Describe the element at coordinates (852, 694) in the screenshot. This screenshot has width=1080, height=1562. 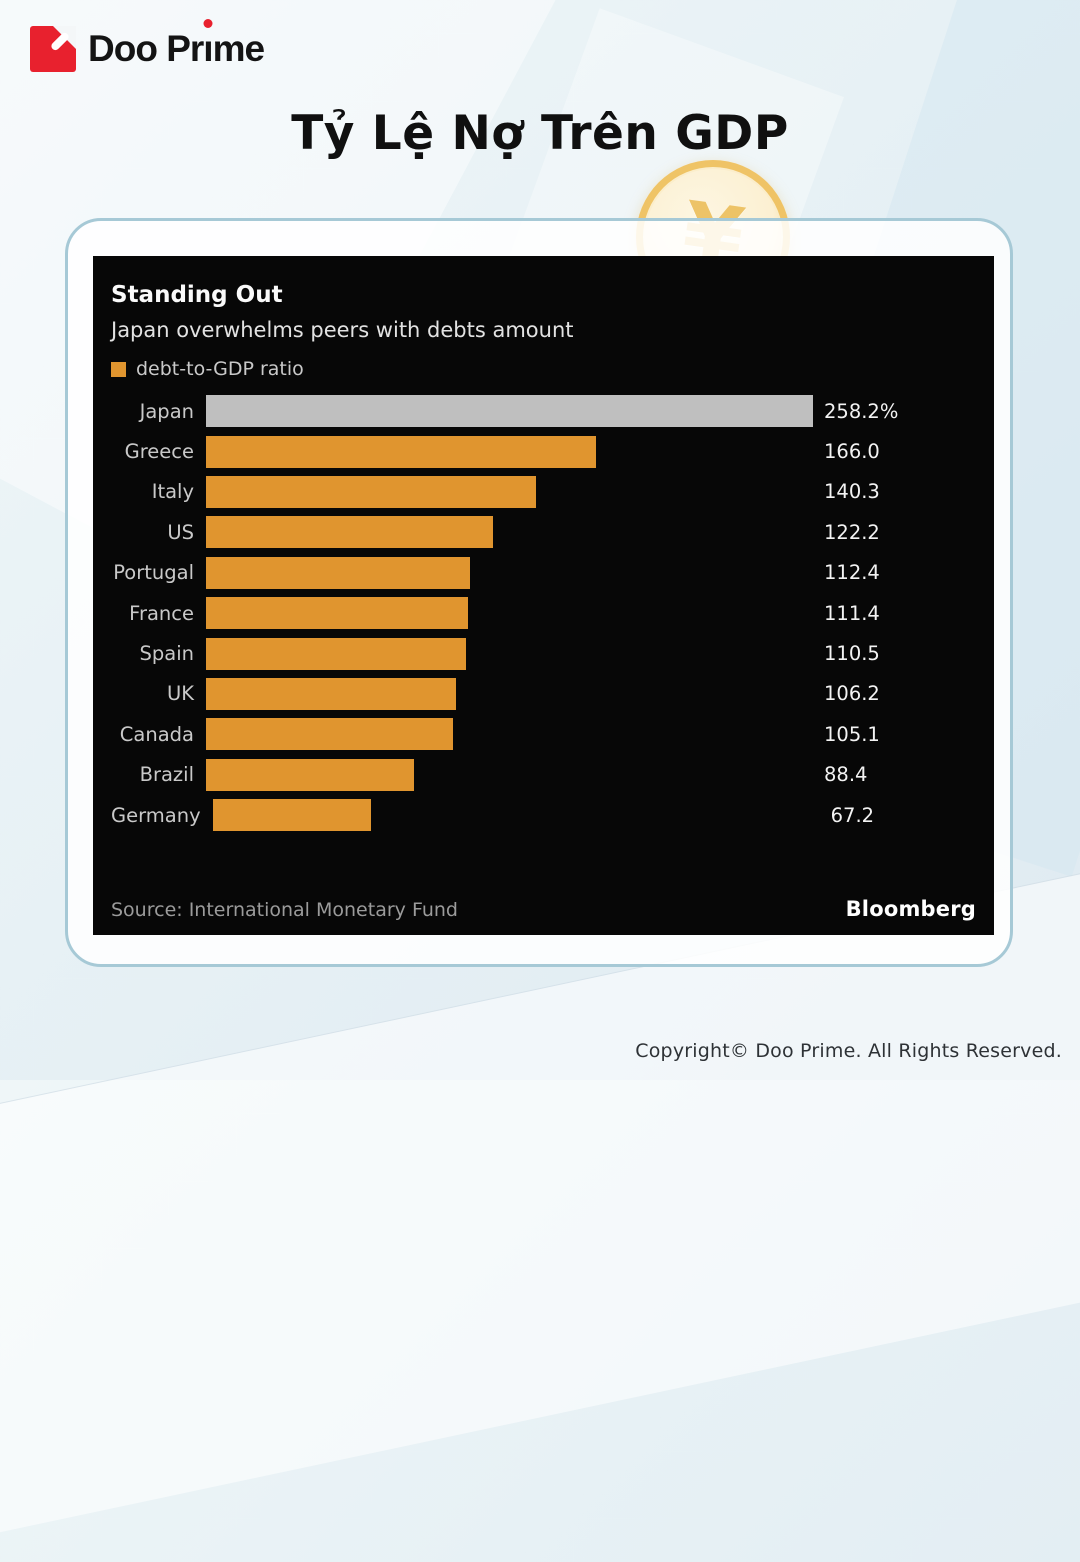
I see `bar-value-label: 106.2` at that location.